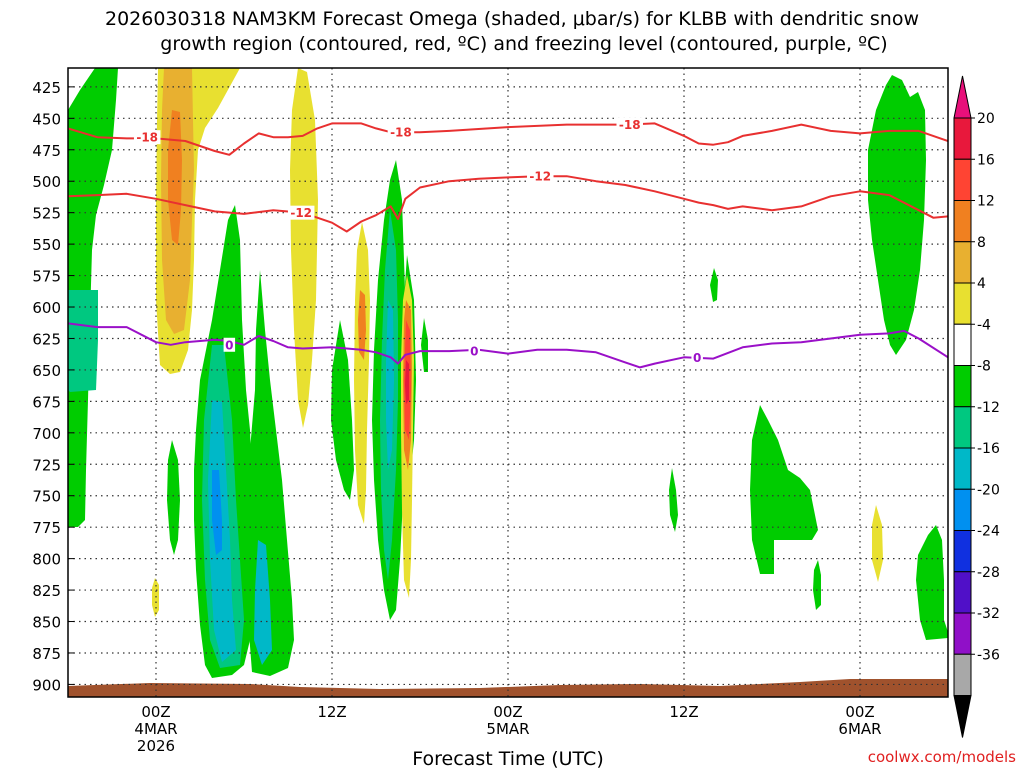 This screenshot has height=768, width=1024. I want to click on x-tick-label-0-0: 00Z, so click(155, 712).